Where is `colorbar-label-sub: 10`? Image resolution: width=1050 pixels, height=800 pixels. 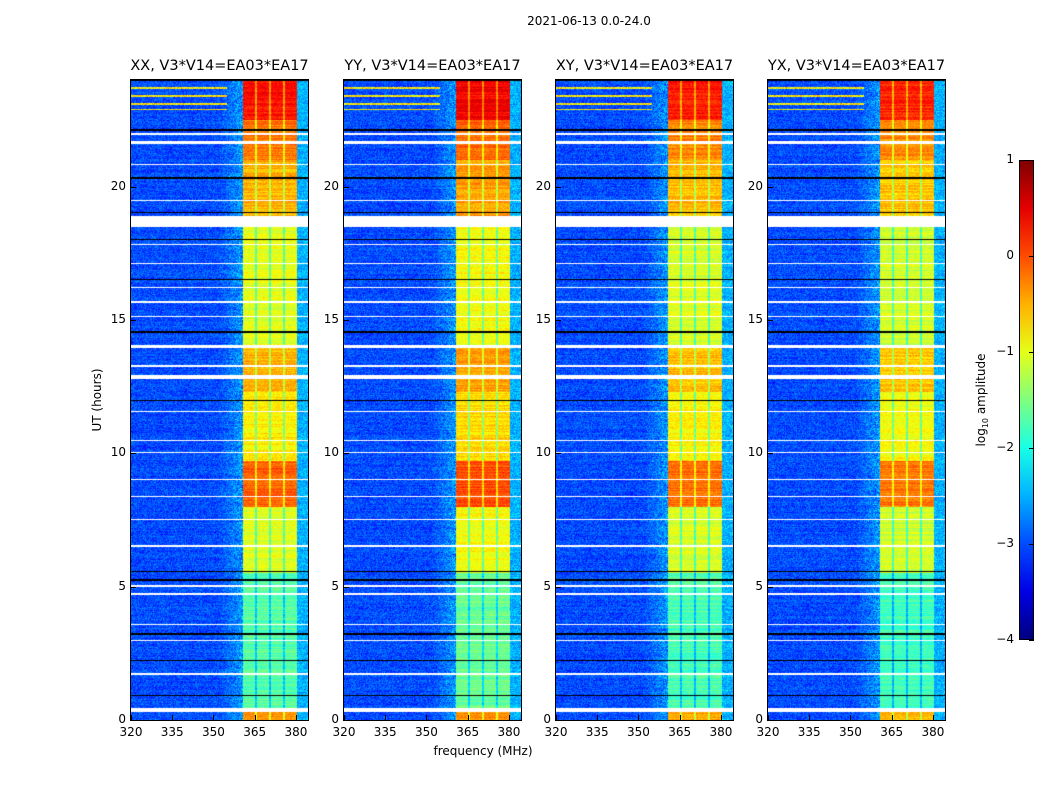 colorbar-label-sub: 10 is located at coordinates (986, 423).